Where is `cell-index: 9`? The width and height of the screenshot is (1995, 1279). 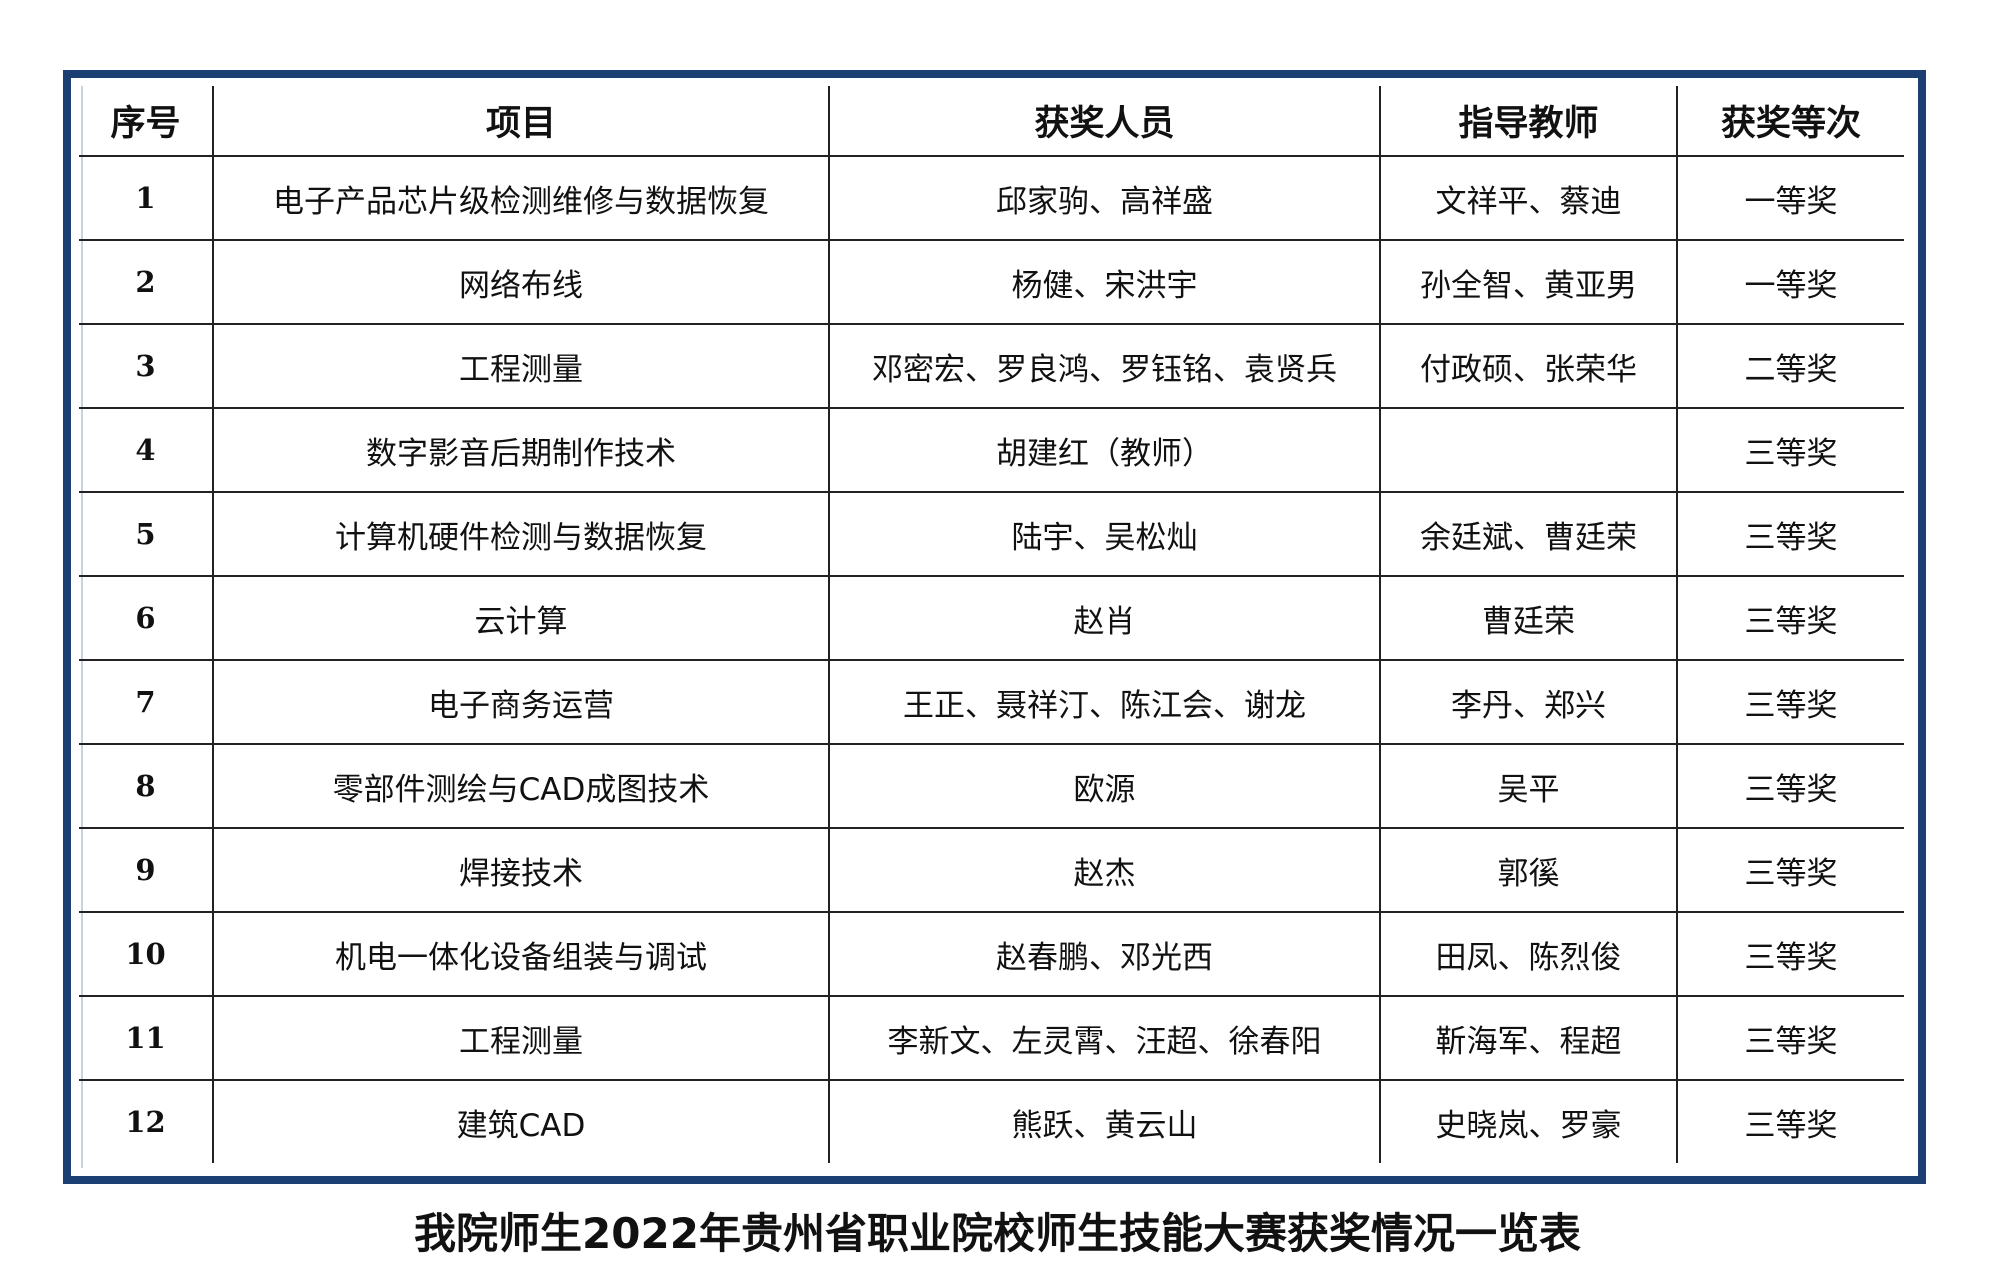
cell-index: 9 is located at coordinates (146, 870).